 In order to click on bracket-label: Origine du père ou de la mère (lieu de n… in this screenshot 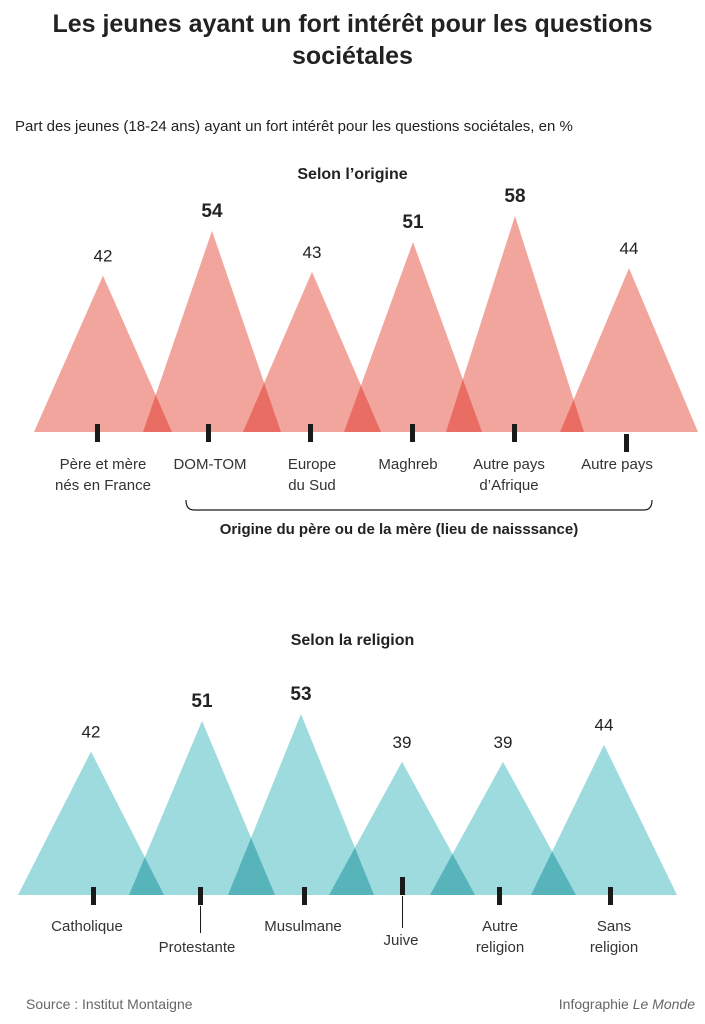, I will do `click(399, 529)`.